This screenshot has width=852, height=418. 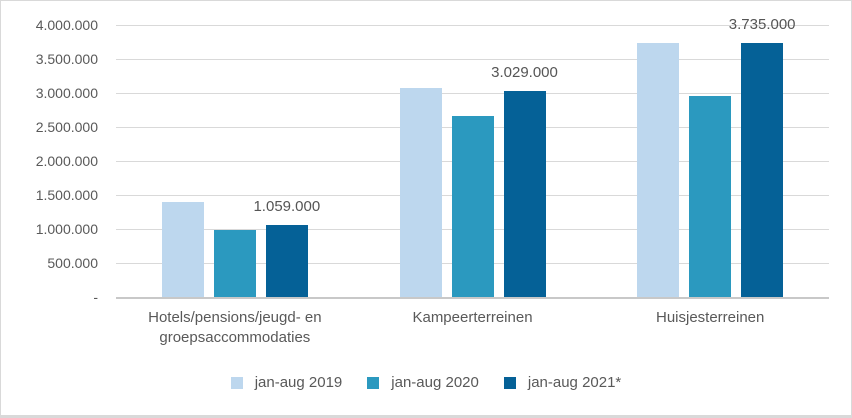 What do you see at coordinates (66, 127) in the screenshot?
I see `y-axis-tick-label: 2.500.000` at bounding box center [66, 127].